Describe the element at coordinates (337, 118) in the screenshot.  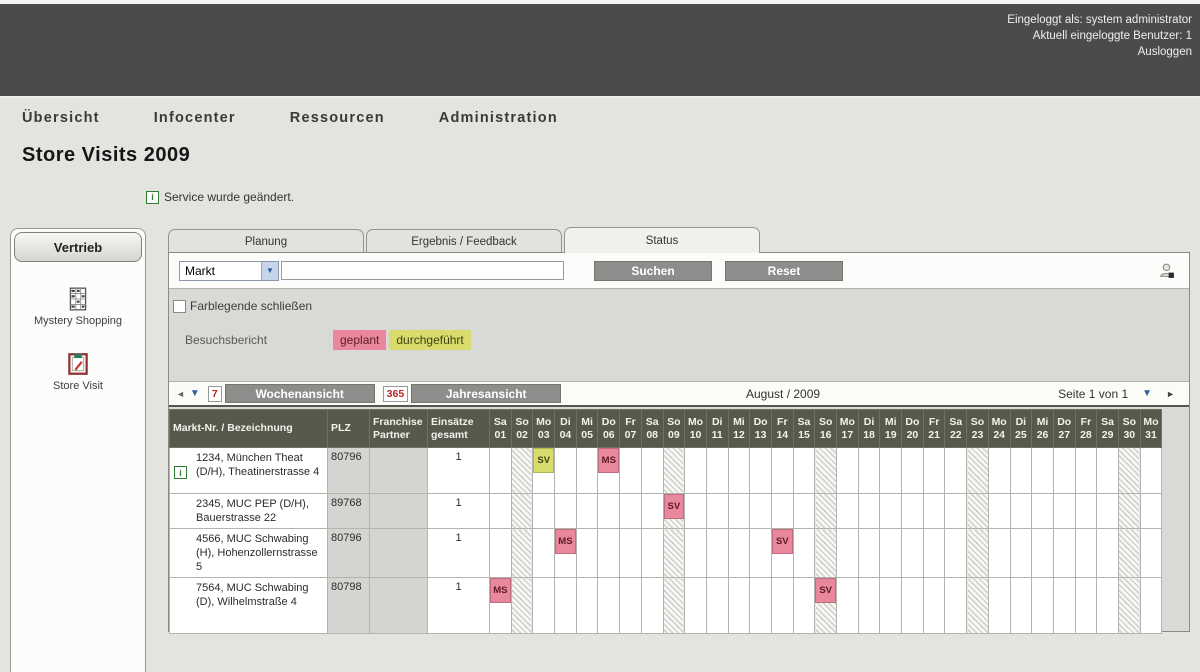
I see `nav-item-ressourcen: Ressourcen` at that location.